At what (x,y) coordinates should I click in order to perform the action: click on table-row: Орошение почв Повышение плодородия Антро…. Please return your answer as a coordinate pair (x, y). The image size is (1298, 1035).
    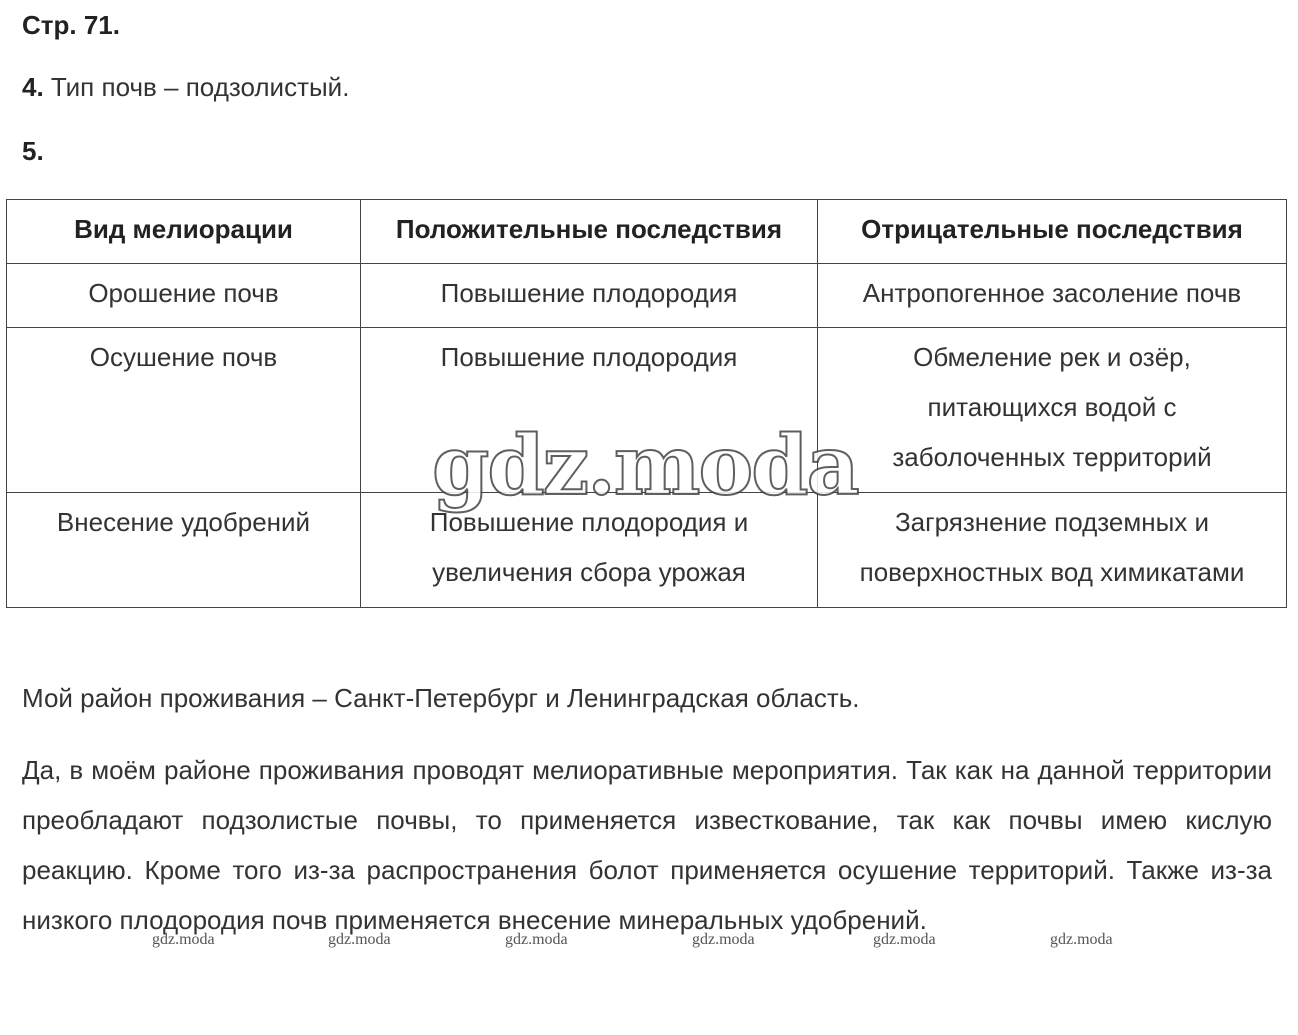
    Looking at the image, I should click on (646, 295).